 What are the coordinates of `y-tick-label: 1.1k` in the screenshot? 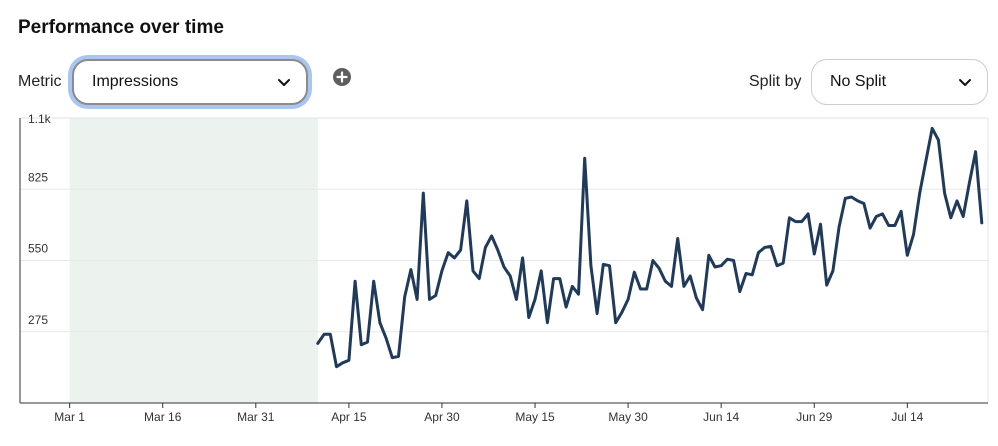 It's located at (40, 119).